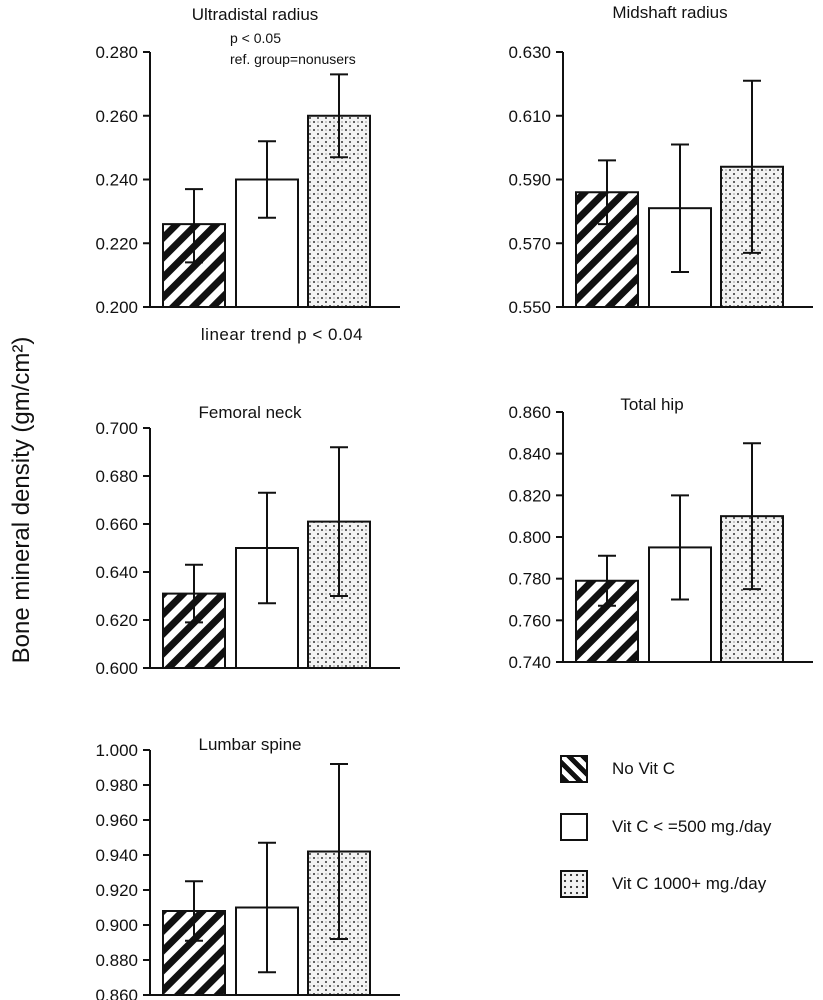  Describe the element at coordinates (282, 334) in the screenshot. I see `trend-footnote: linear trend p < 0.04` at that location.